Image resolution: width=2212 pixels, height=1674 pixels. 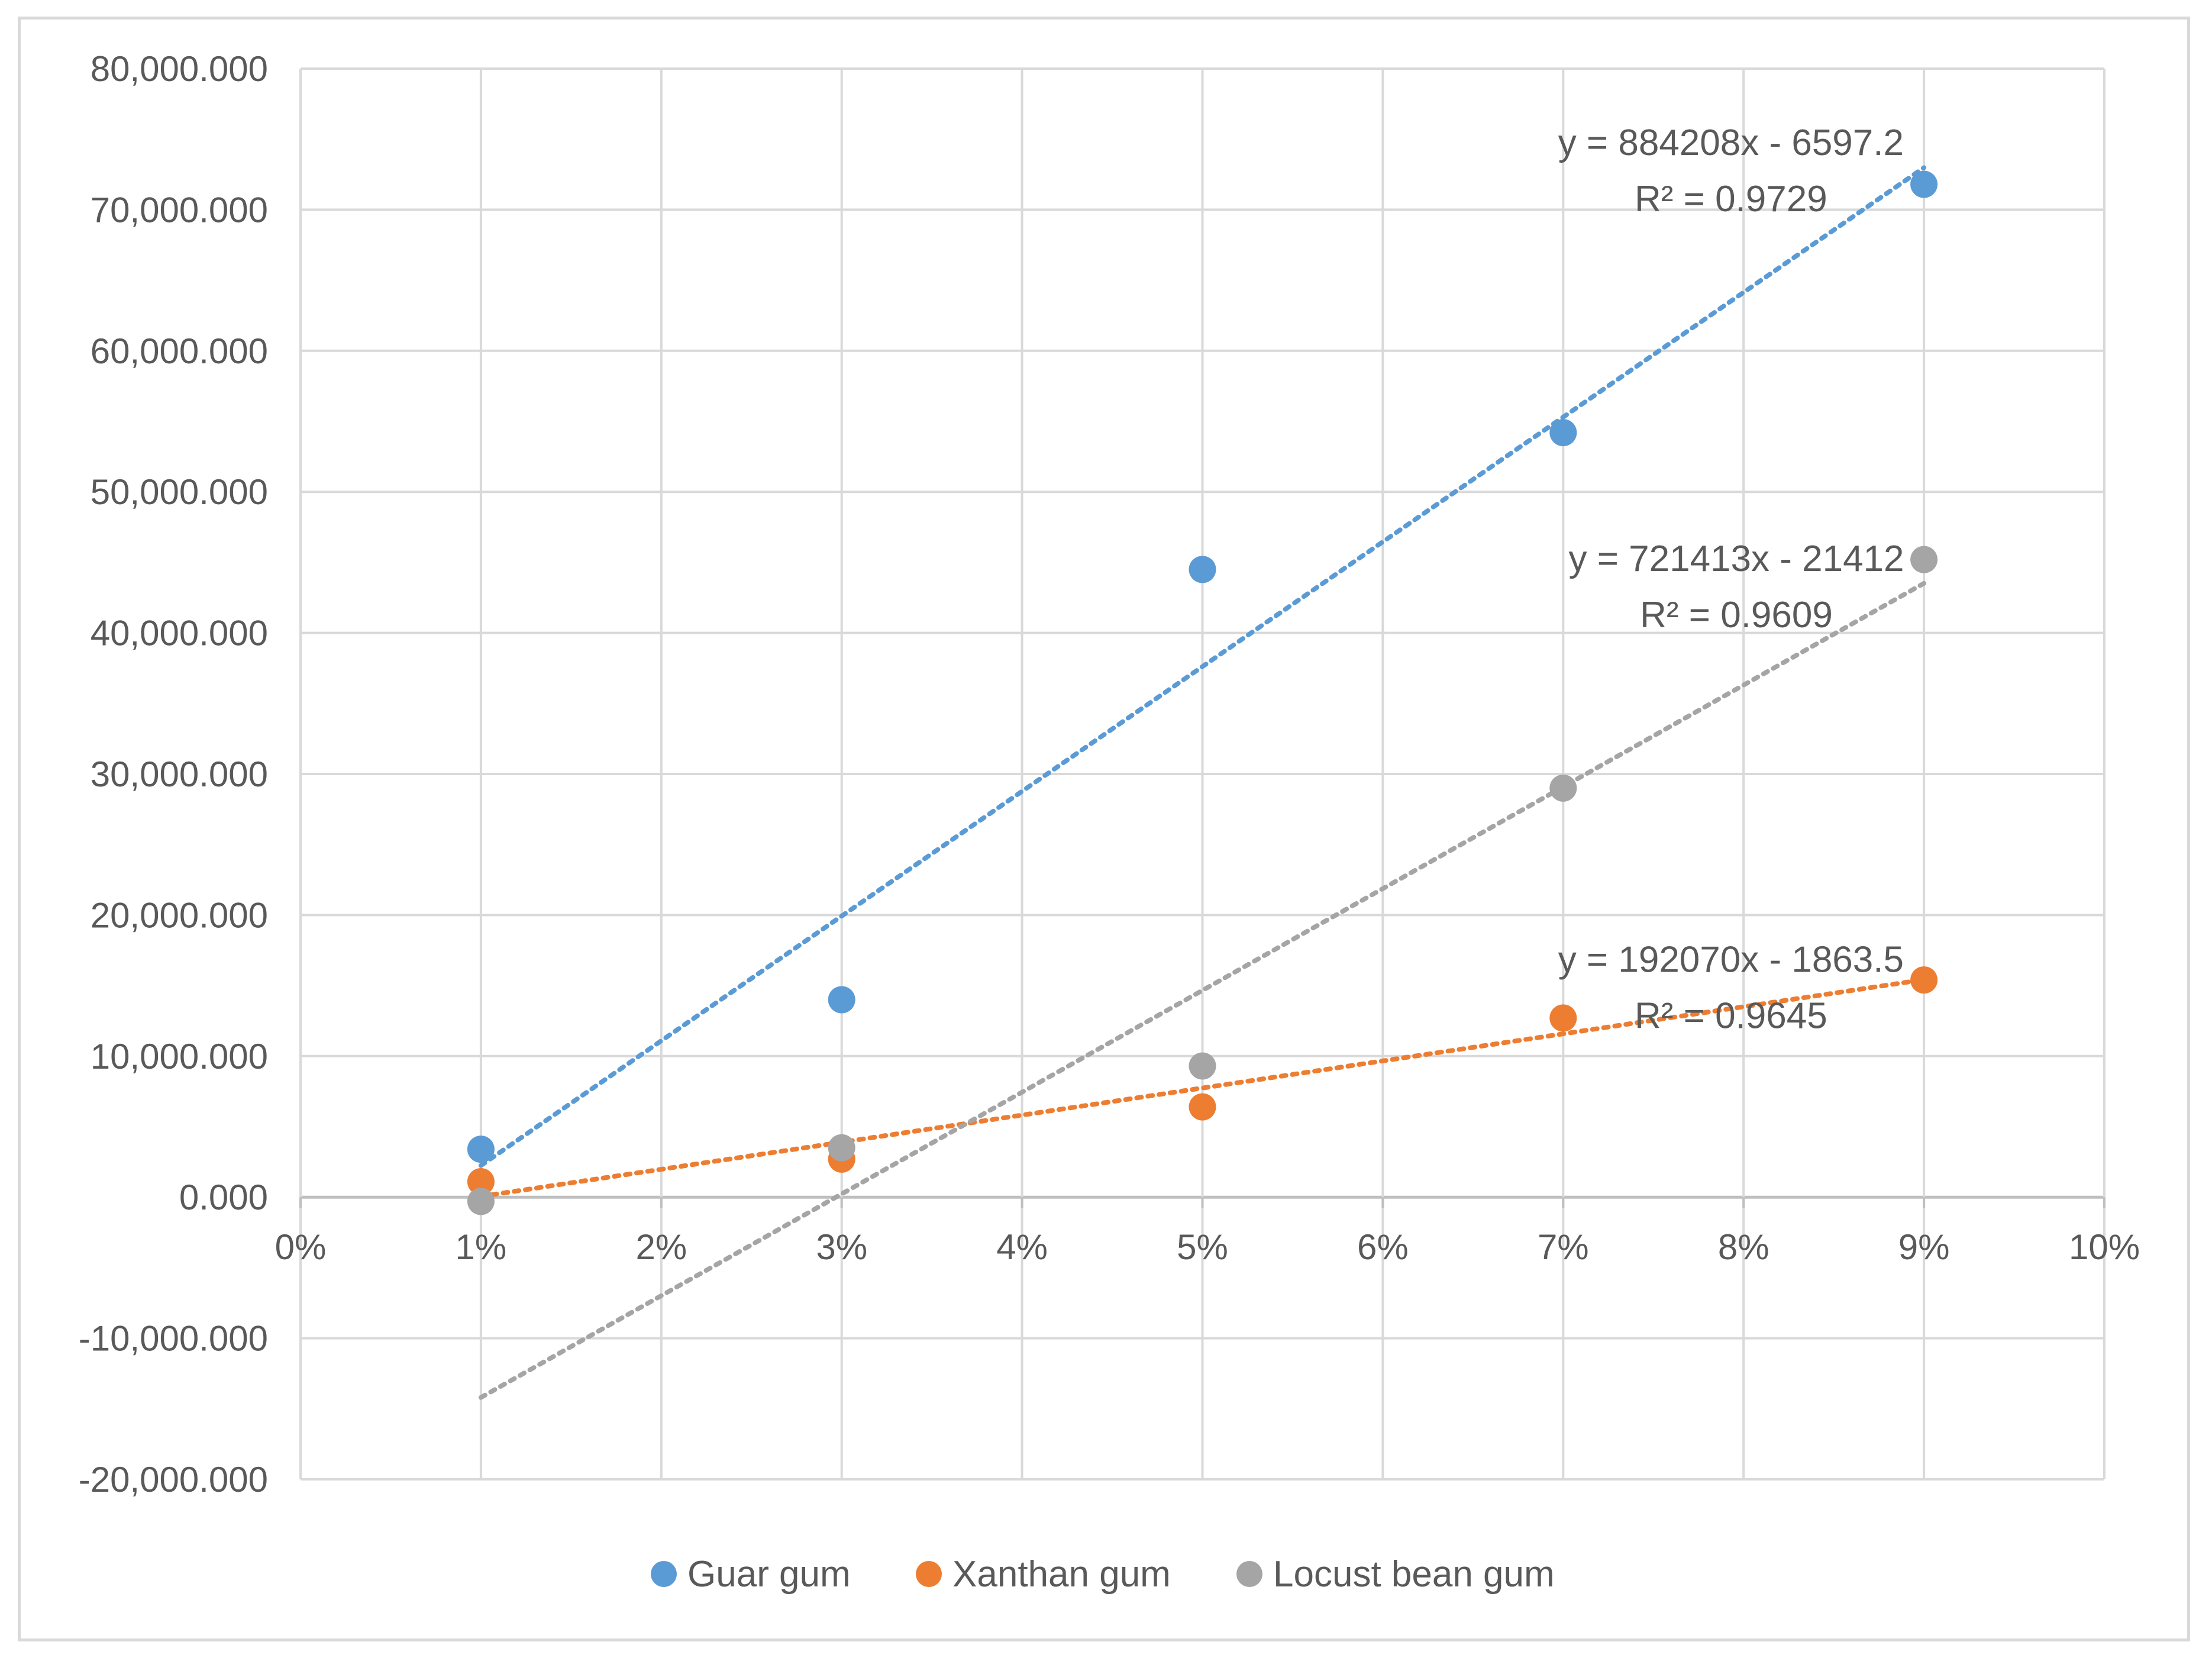 I want to click on trendline-r2: R² = 0.9609, so click(x=1736, y=615).